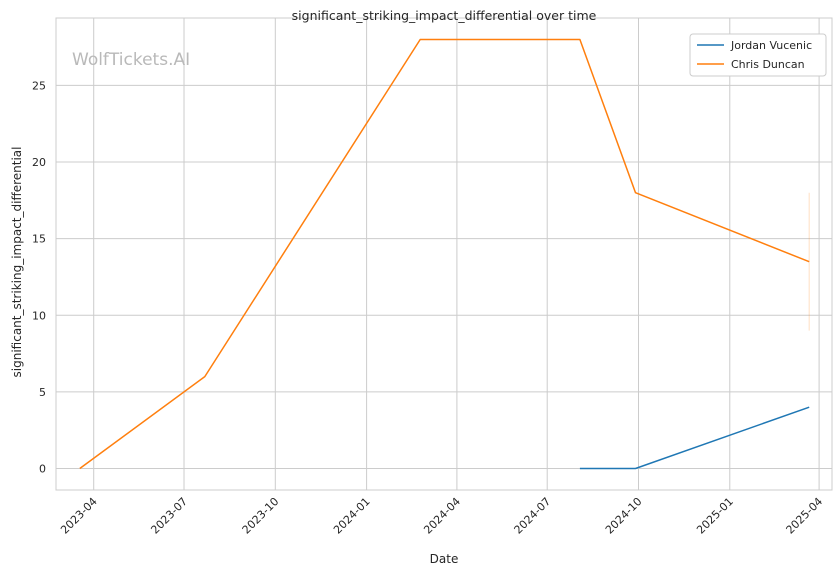 Image resolution: width=840 pixels, height=575 pixels. What do you see at coordinates (39, 315) in the screenshot?
I see `y-tick-label: 10` at bounding box center [39, 315].